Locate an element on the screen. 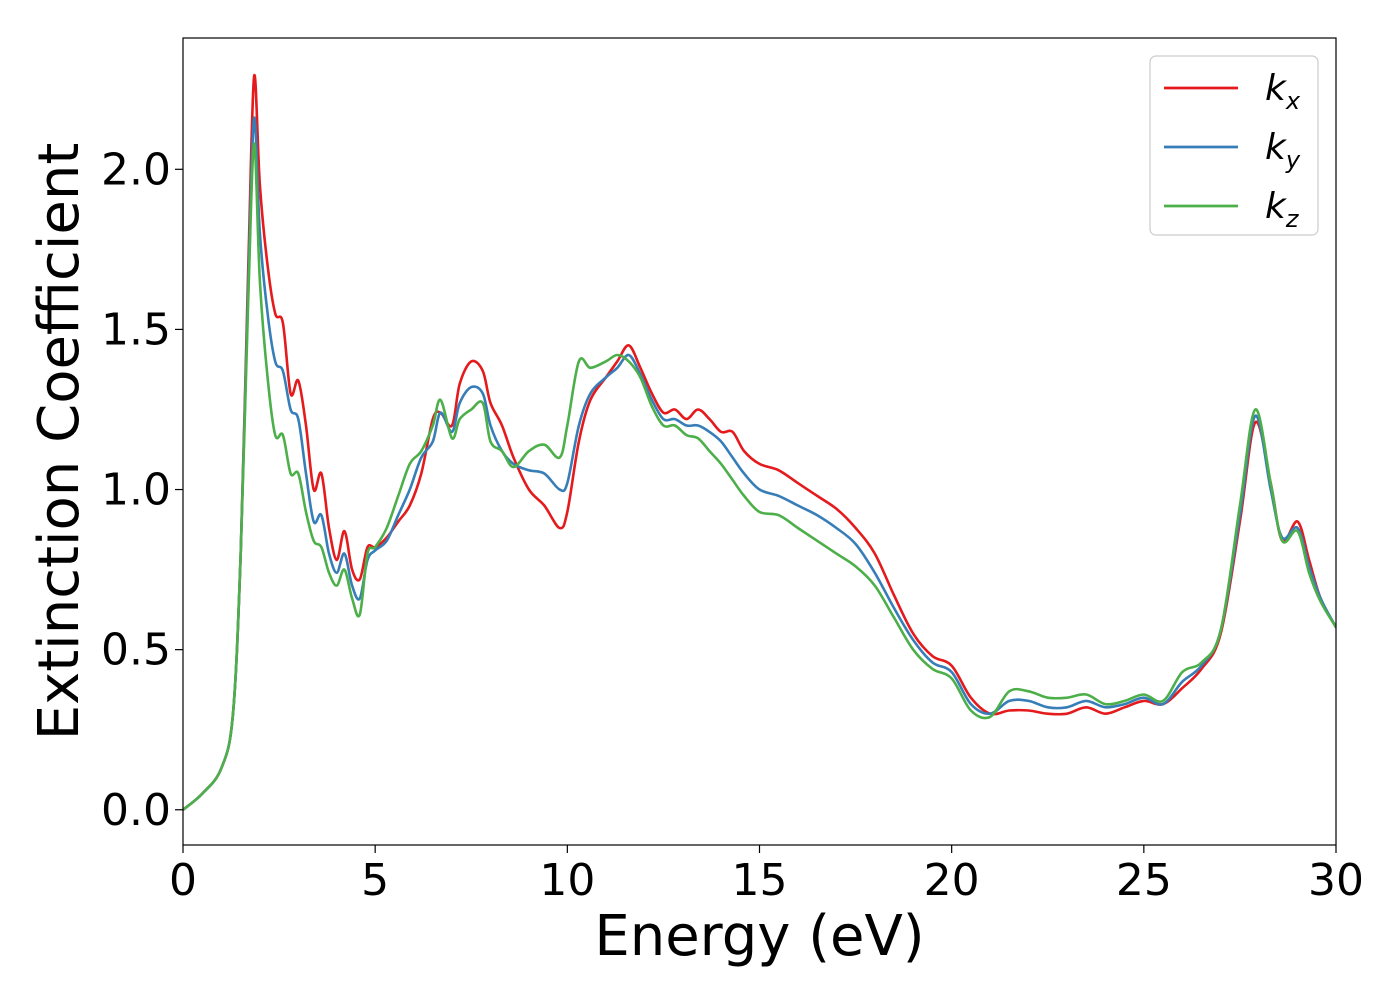 The width and height of the screenshot is (1400, 1000). legend-box is located at coordinates (1234, 145).